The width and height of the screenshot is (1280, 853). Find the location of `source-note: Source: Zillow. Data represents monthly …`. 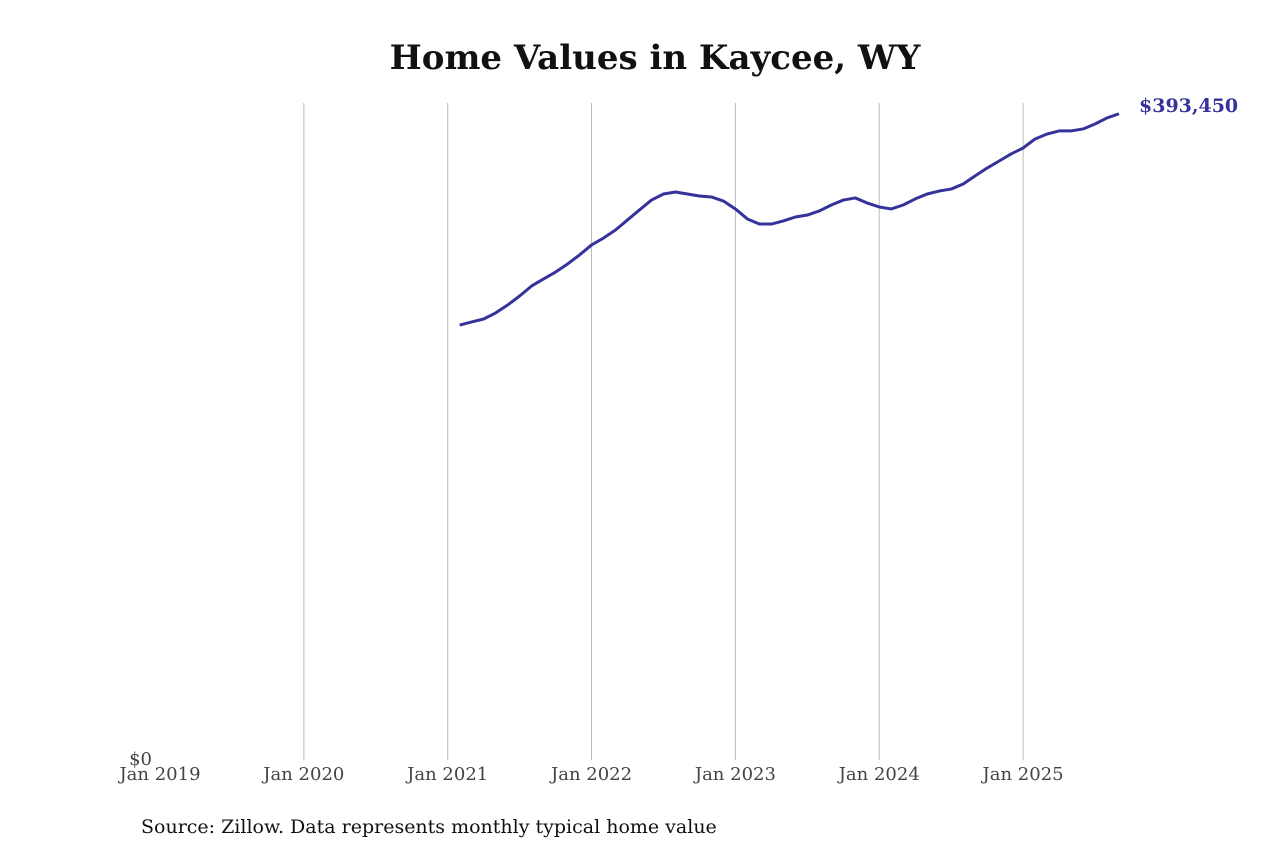

source-note: Source: Zillow. Data represents monthly … is located at coordinates (429, 827).